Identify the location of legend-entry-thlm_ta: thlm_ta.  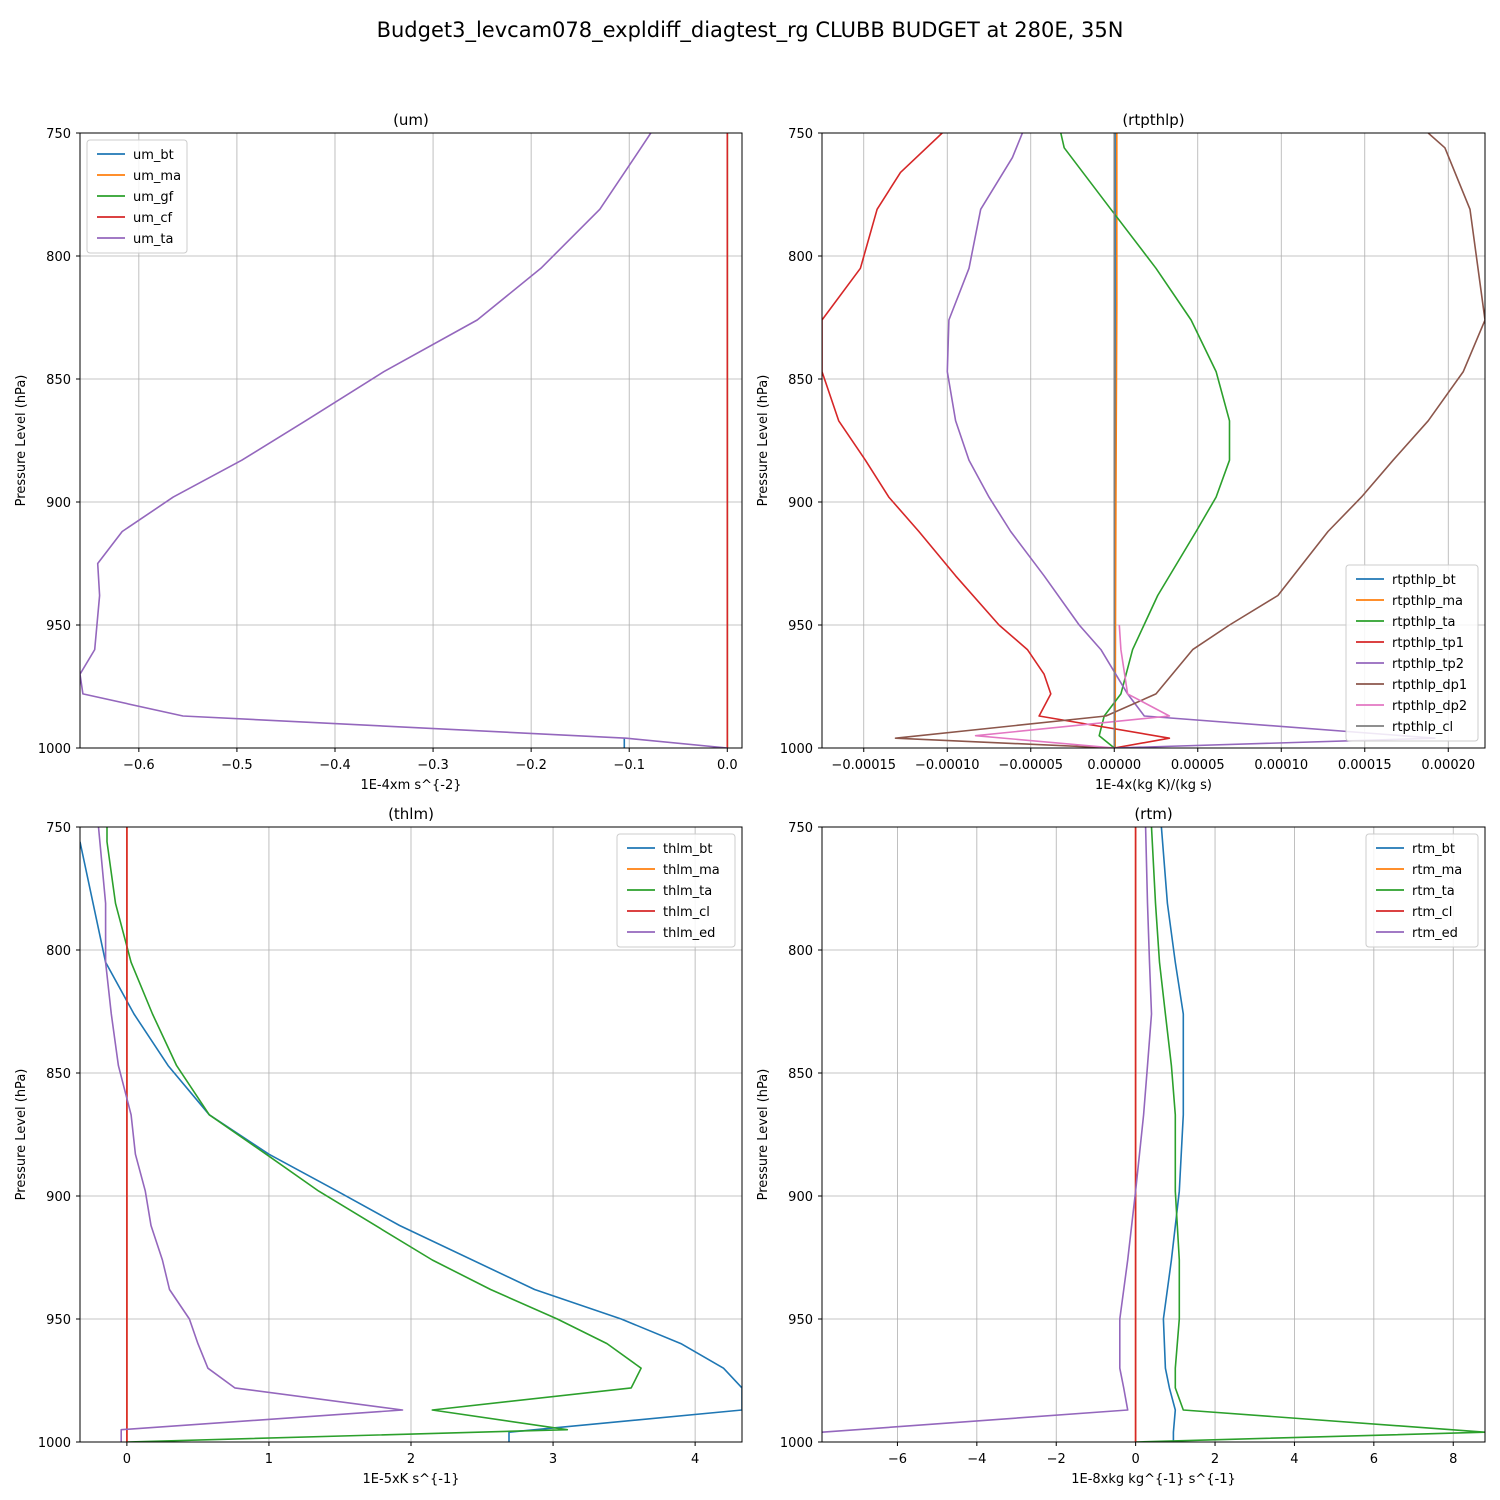
(687, 891).